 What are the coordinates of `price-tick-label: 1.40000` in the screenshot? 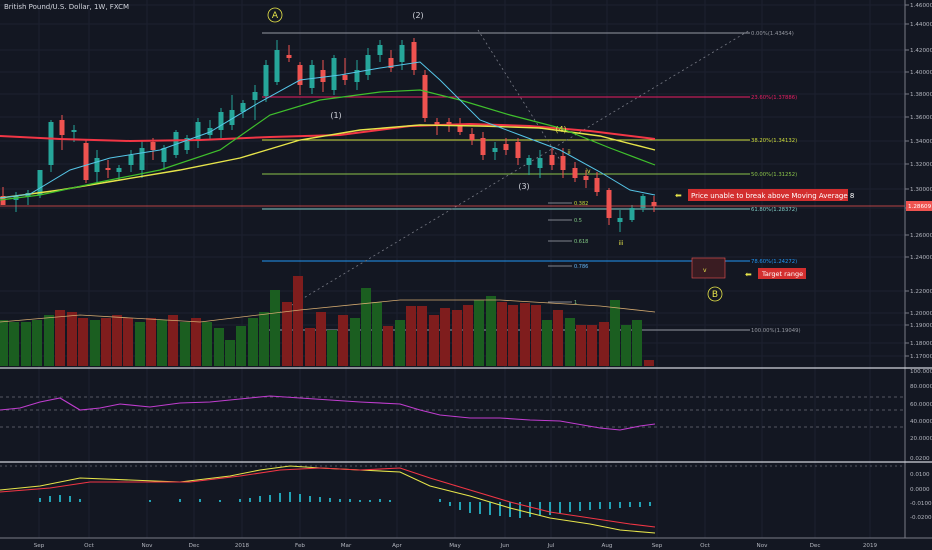 It's located at (921, 73).